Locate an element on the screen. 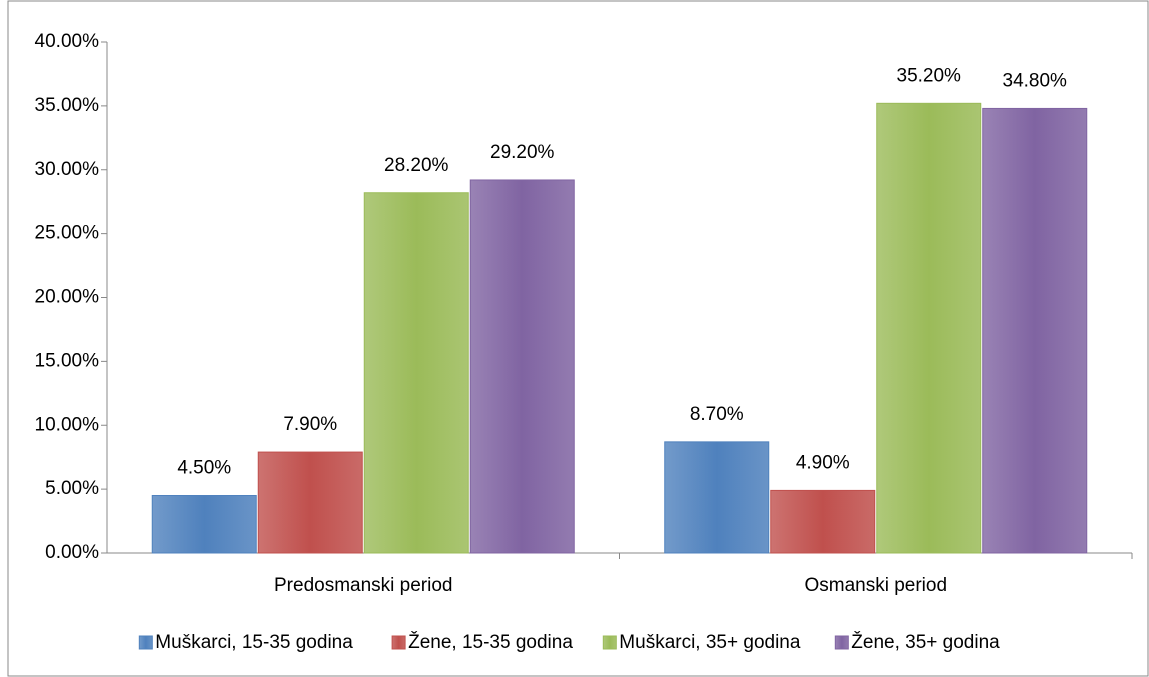 This screenshot has height=677, width=1149. data-label: 4.50% is located at coordinates (204, 468).